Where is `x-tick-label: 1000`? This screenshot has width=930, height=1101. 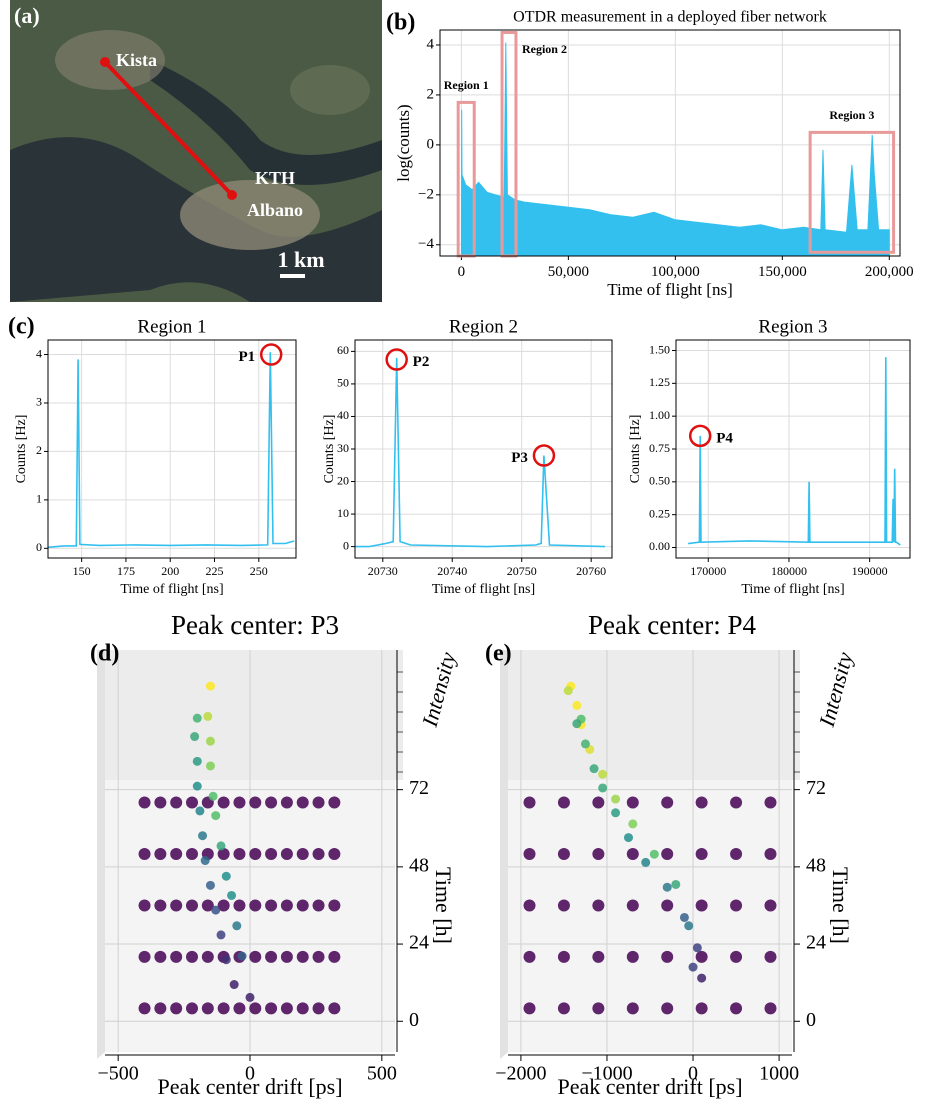 x-tick-label: 1000 is located at coordinates (779, 1074).